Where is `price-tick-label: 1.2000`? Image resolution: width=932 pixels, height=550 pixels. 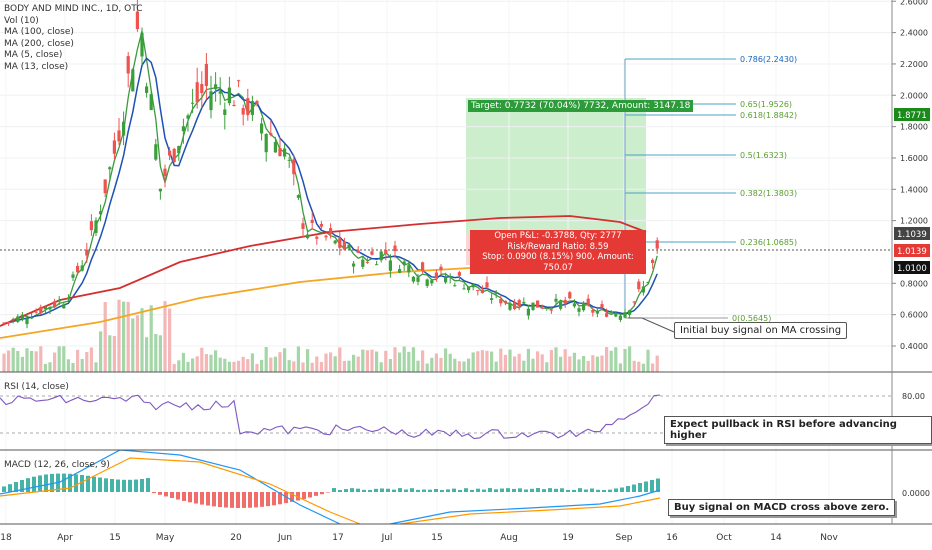 price-tick-label: 1.2000 is located at coordinates (914, 221).